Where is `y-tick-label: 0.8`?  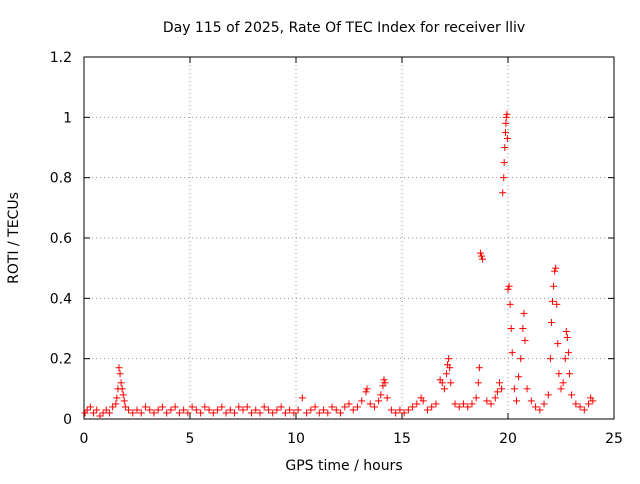
y-tick-label: 0.8 is located at coordinates (61, 179).